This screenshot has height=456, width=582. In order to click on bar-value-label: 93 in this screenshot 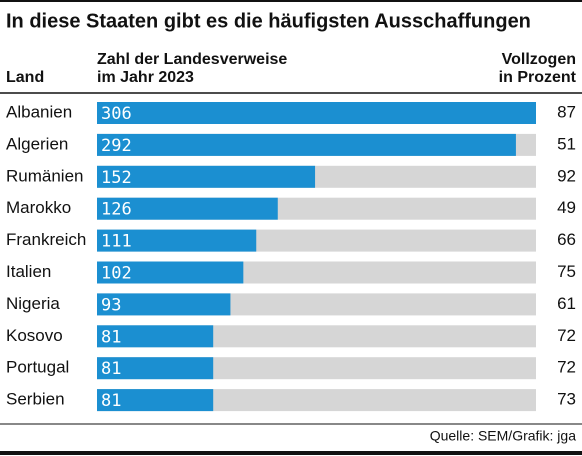, I will do `click(111, 305)`.